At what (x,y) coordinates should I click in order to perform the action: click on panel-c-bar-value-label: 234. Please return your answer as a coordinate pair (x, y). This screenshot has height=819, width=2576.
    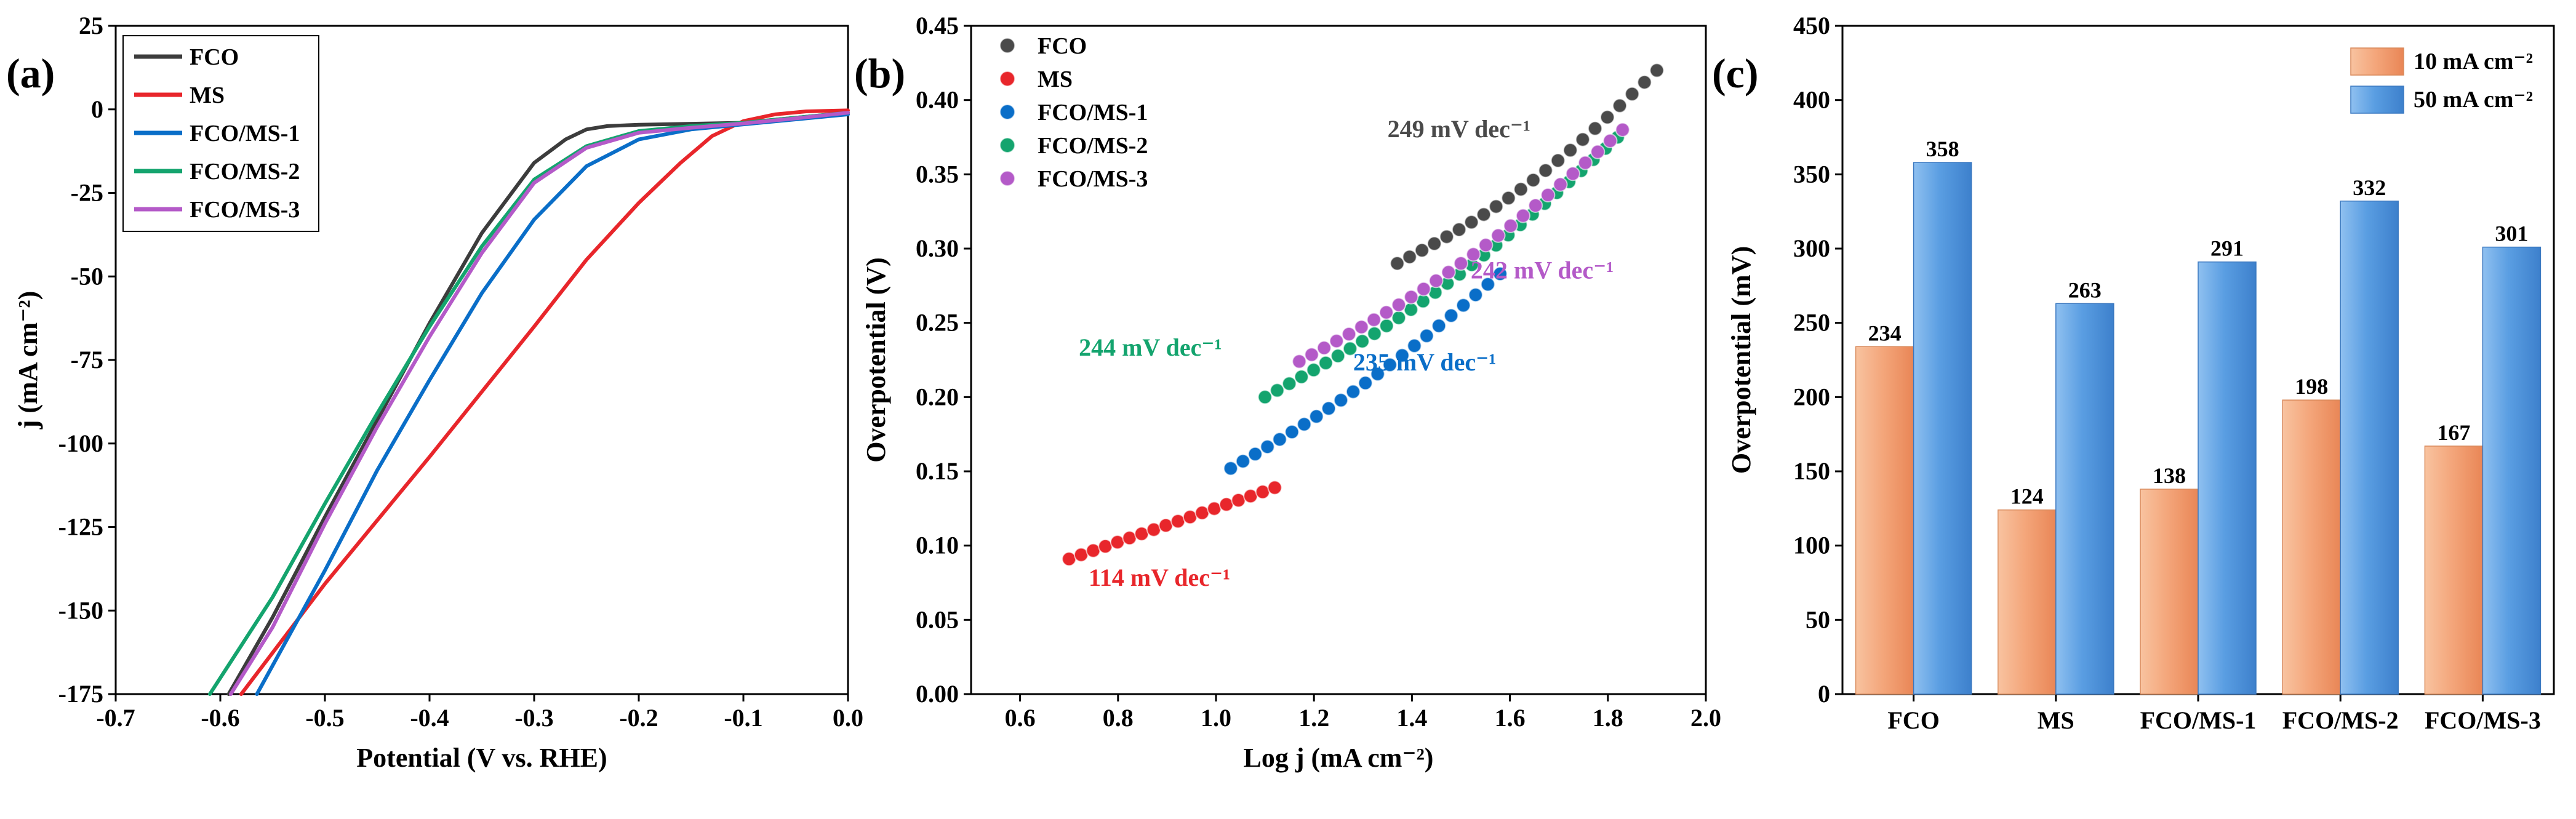
    Looking at the image, I should click on (1885, 333).